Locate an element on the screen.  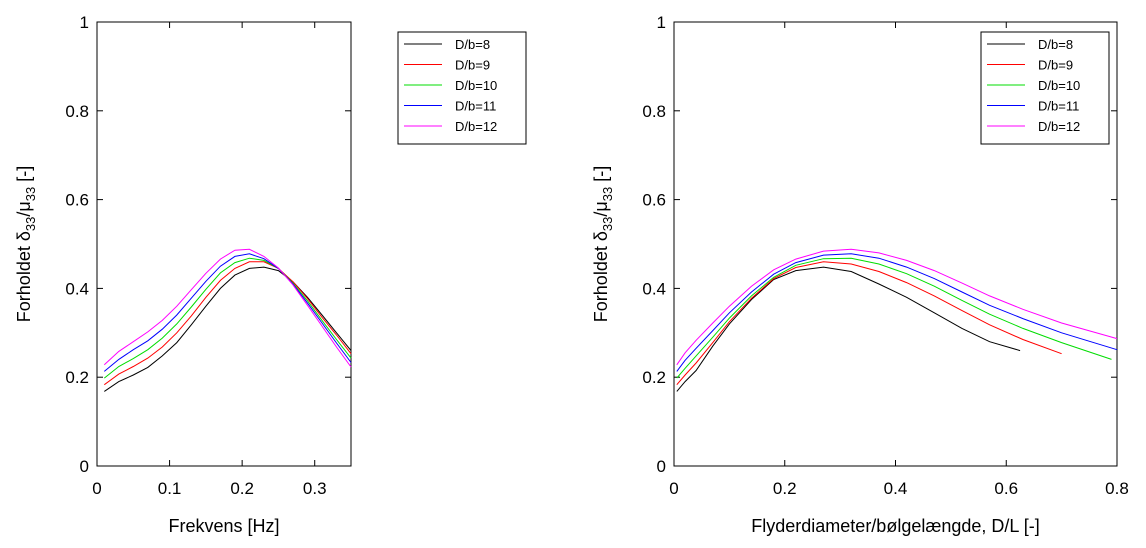
x-tick-label: 0.8 is located at coordinates (1117, 488).